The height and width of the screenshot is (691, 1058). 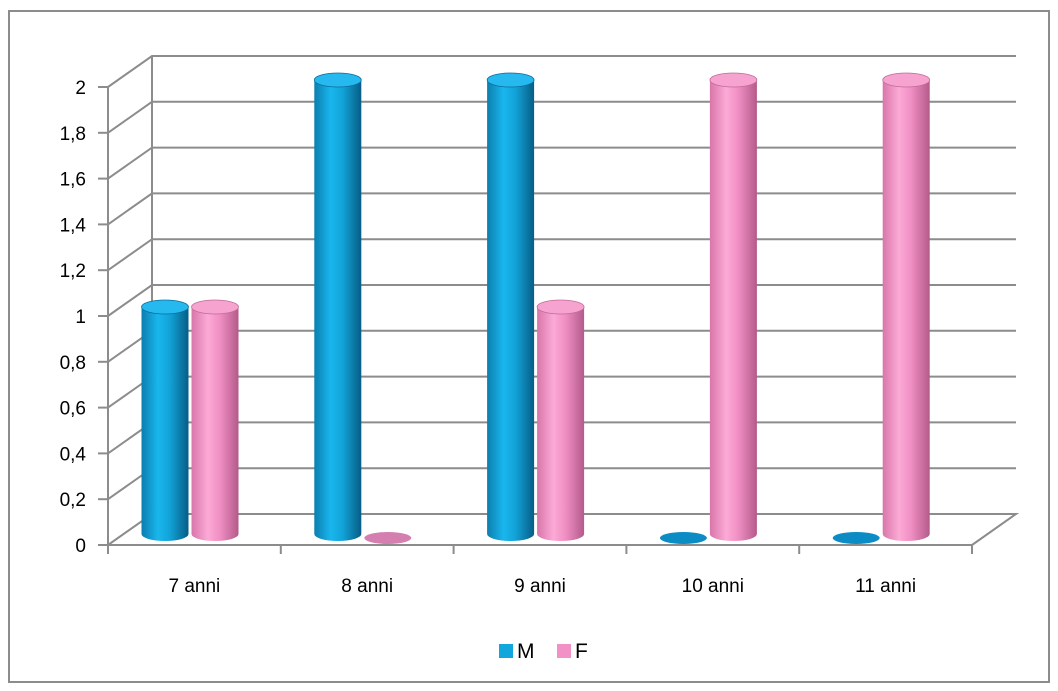 I want to click on legend-item-F: F, so click(x=572, y=651).